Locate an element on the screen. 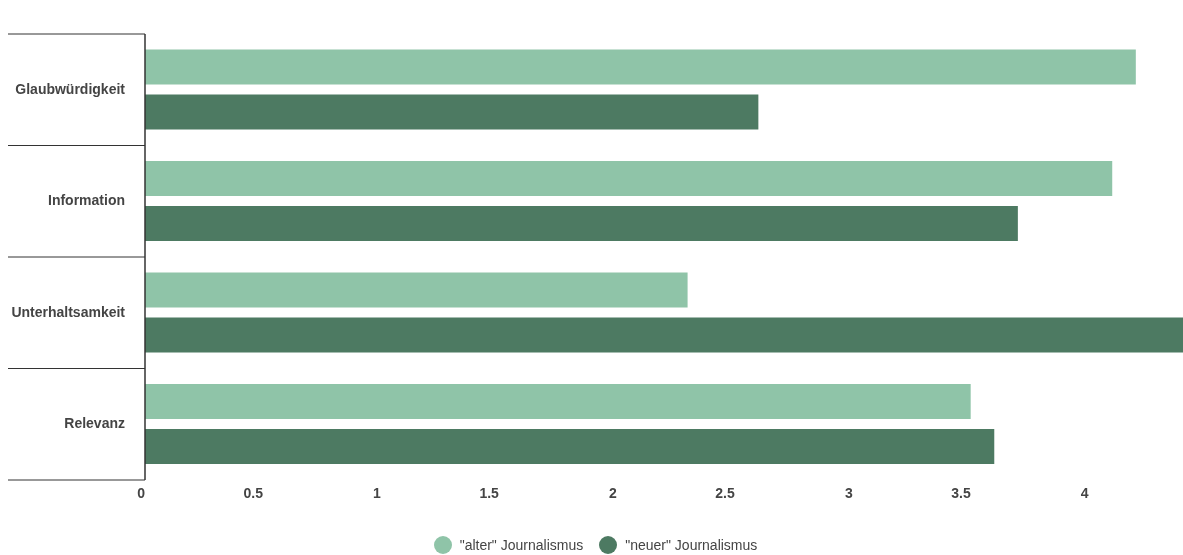 The height and width of the screenshot is (555, 1183). x-tick-label: 4 is located at coordinates (1084, 493).